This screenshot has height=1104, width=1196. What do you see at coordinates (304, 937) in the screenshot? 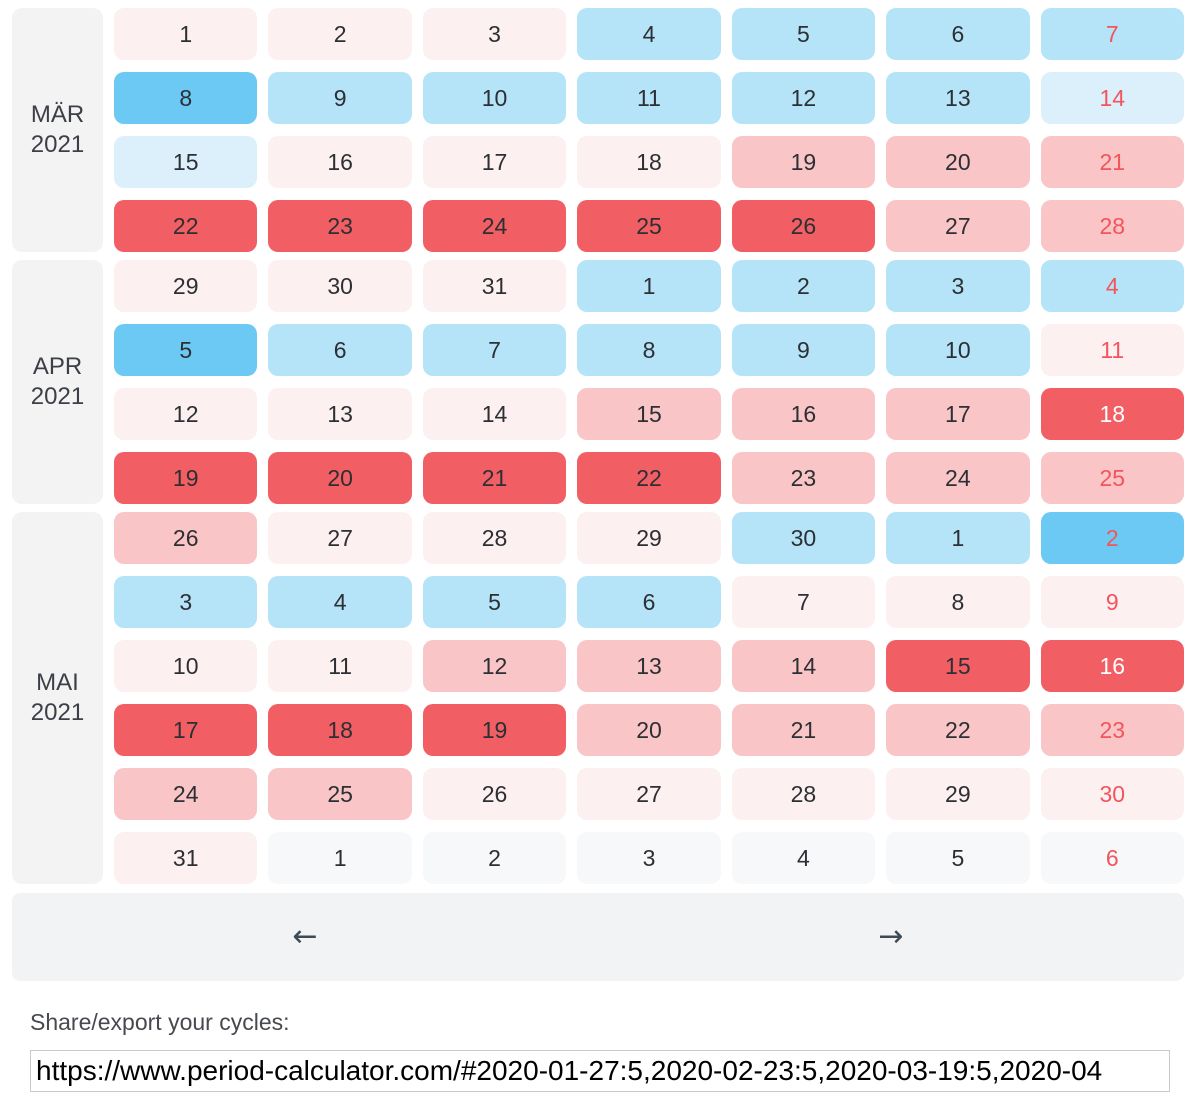
I see `prev-month-button: ←` at bounding box center [304, 937].